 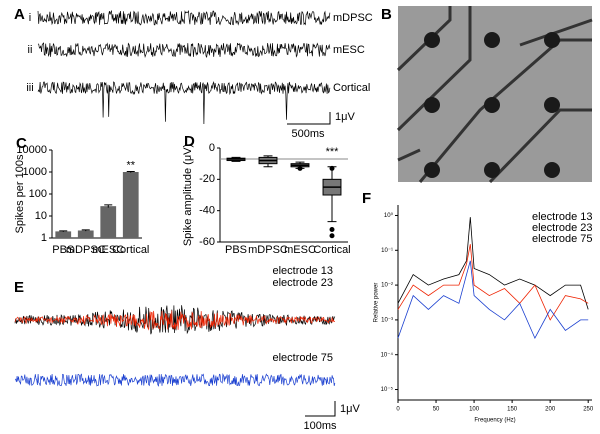 I want to click on row-name: mDPSC, so click(x=353, y=18).